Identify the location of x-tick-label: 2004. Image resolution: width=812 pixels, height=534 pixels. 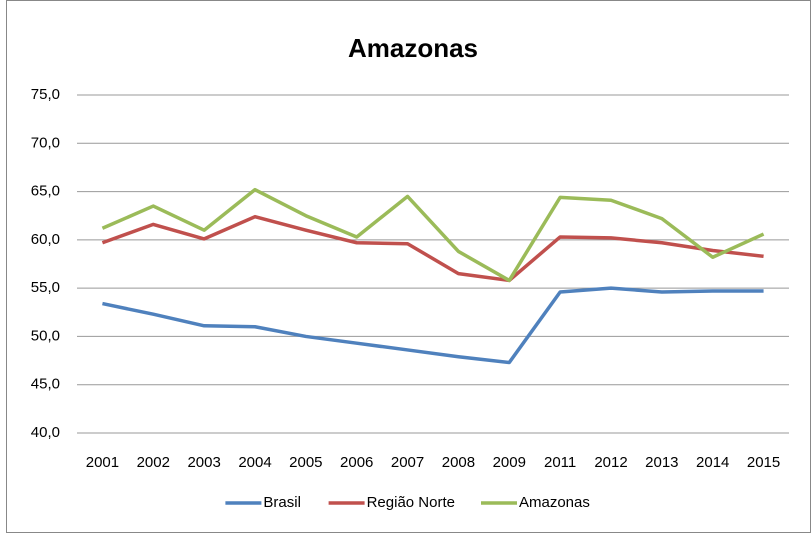
(254, 462).